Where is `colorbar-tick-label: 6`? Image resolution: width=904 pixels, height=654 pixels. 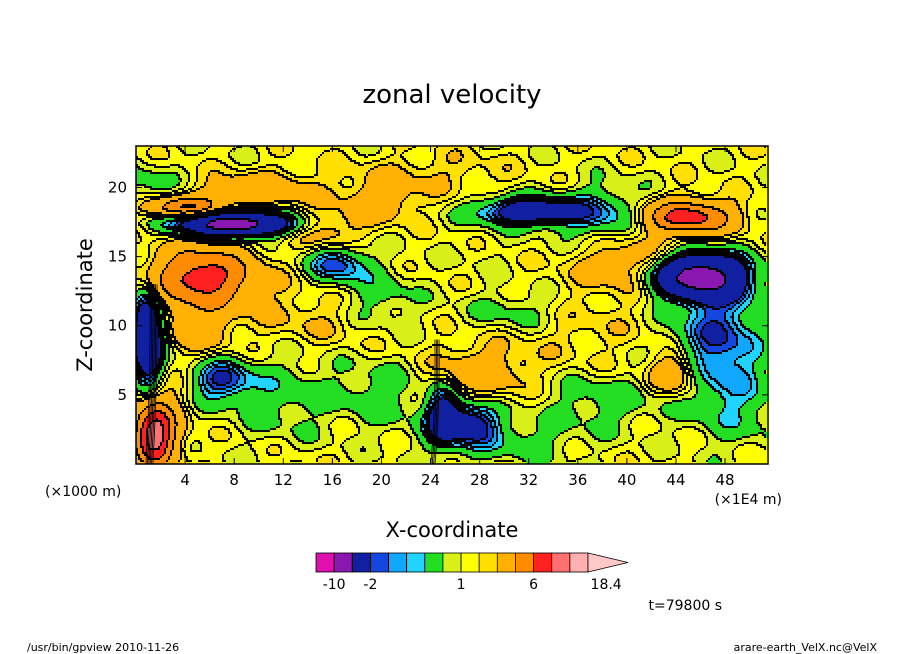 colorbar-tick-label: 6 is located at coordinates (533, 585).